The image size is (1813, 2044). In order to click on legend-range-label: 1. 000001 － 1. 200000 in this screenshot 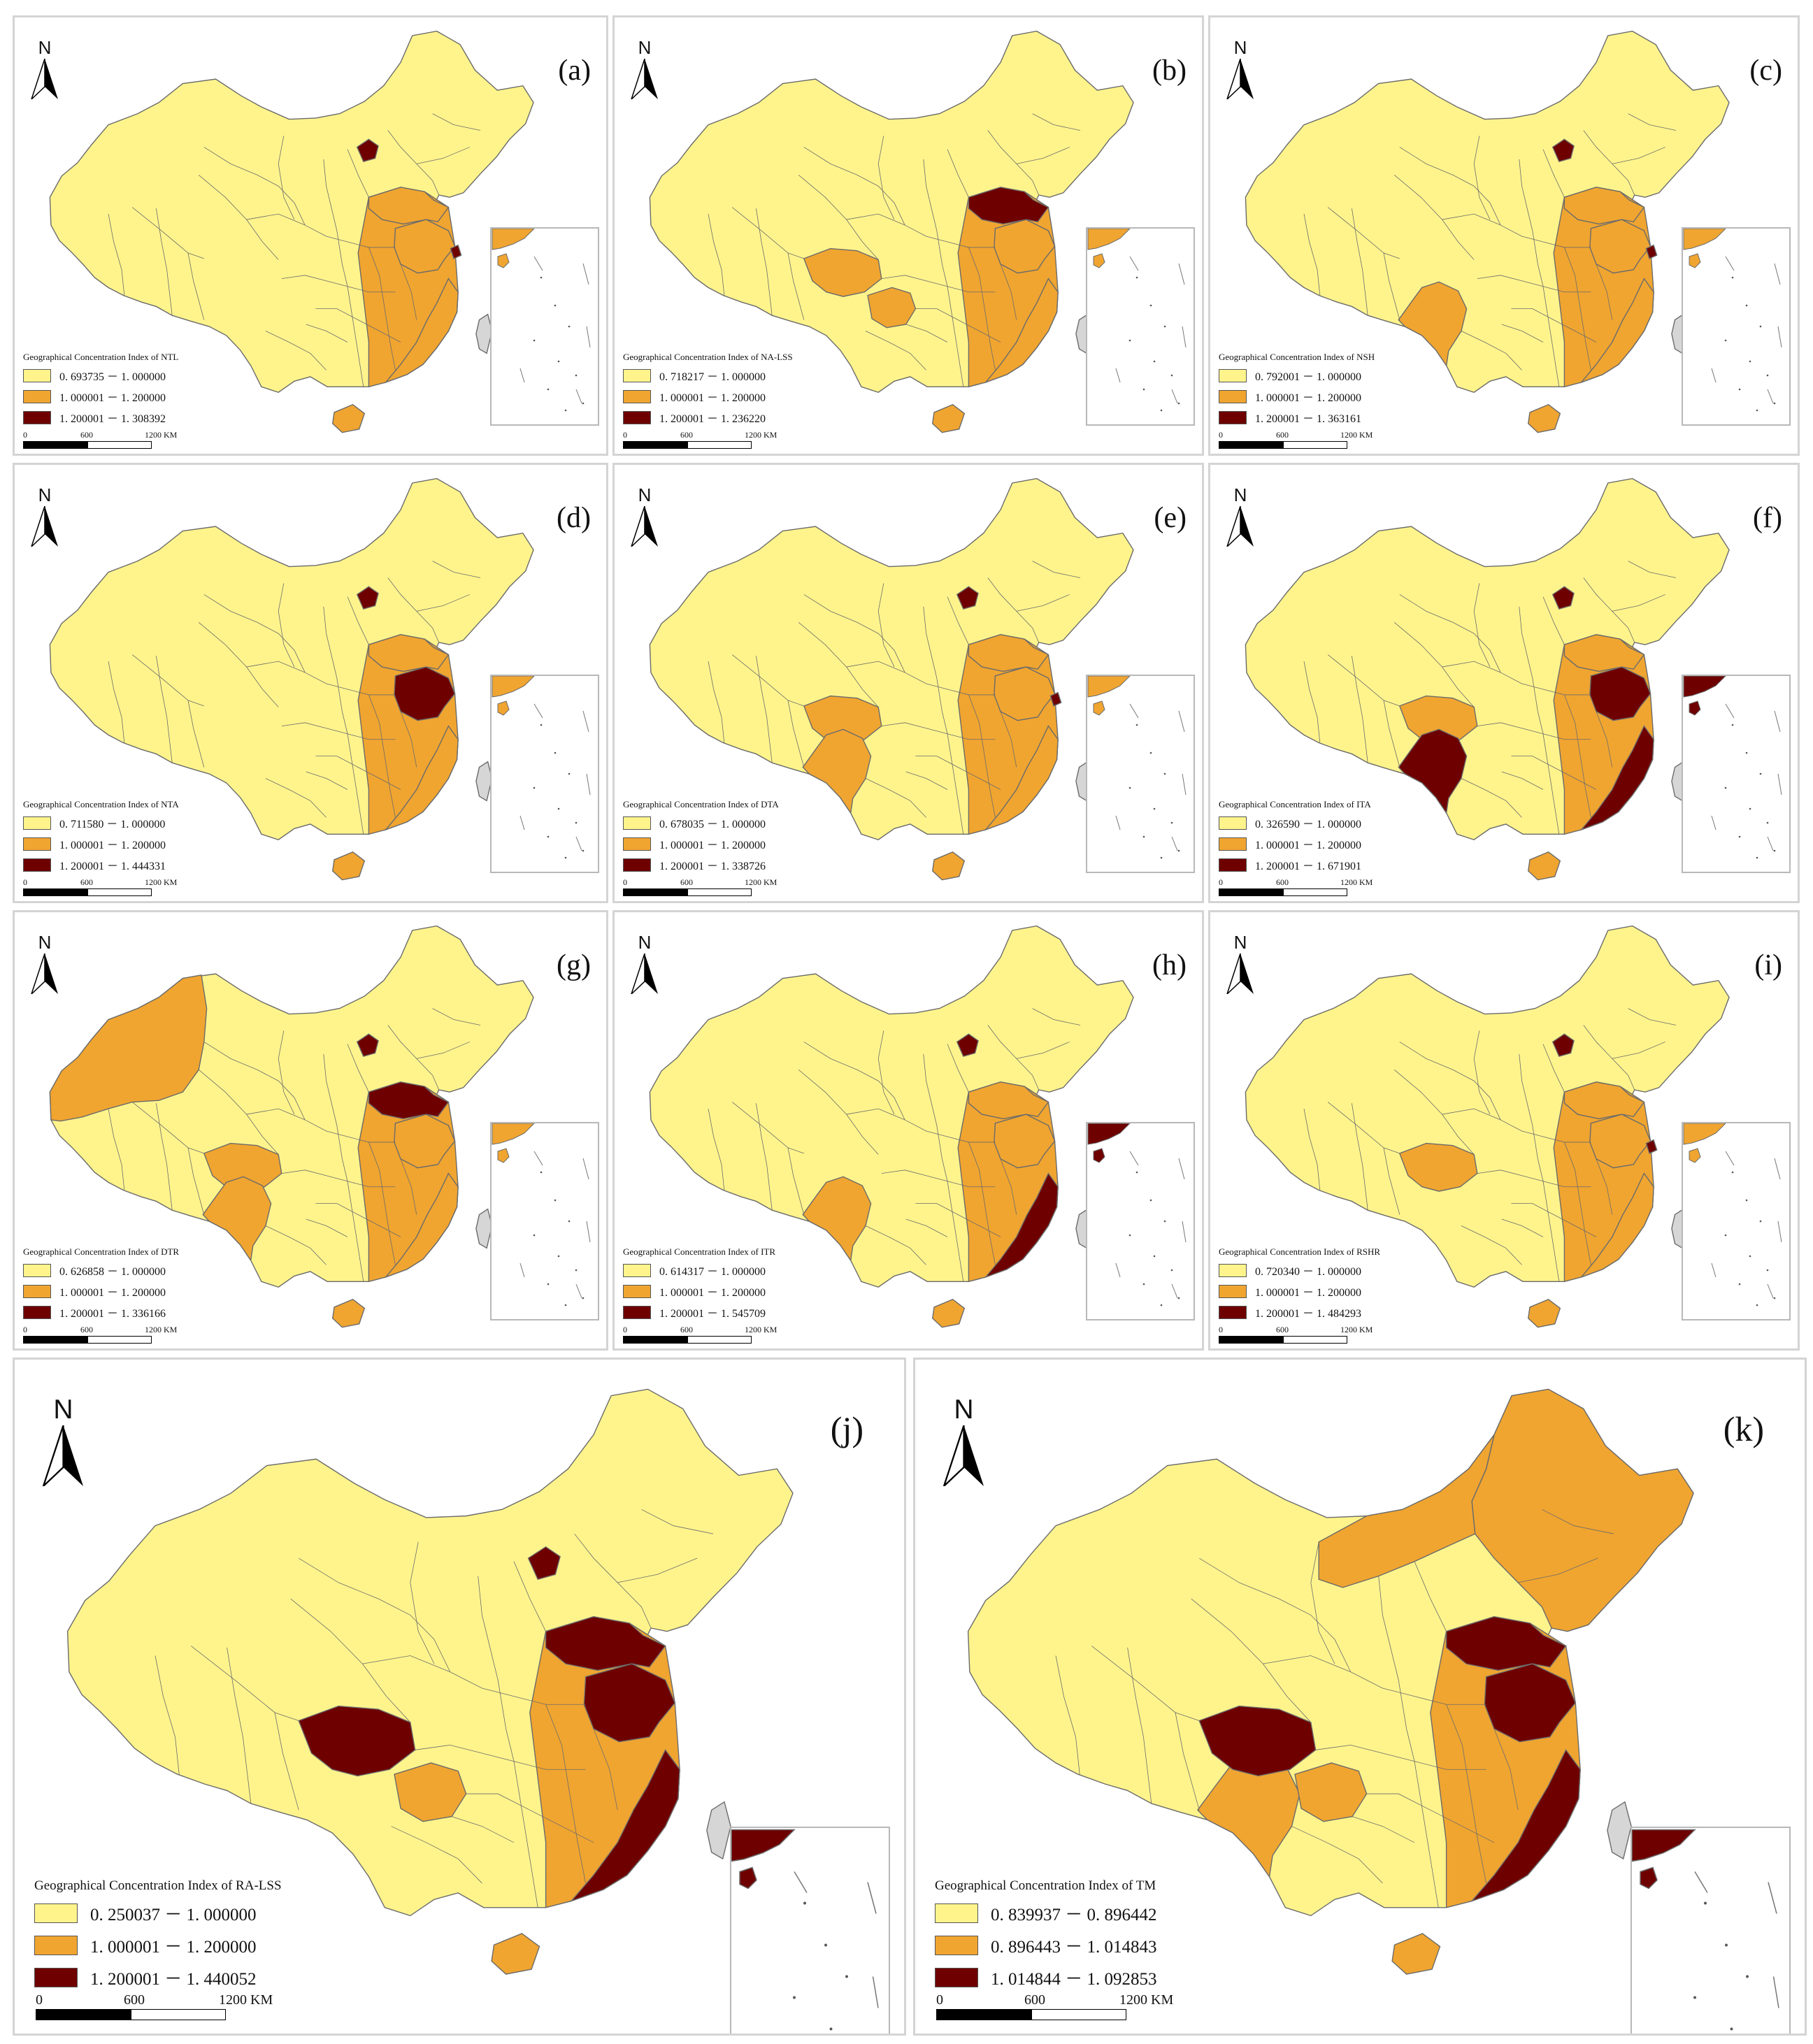, I will do `click(1308, 845)`.